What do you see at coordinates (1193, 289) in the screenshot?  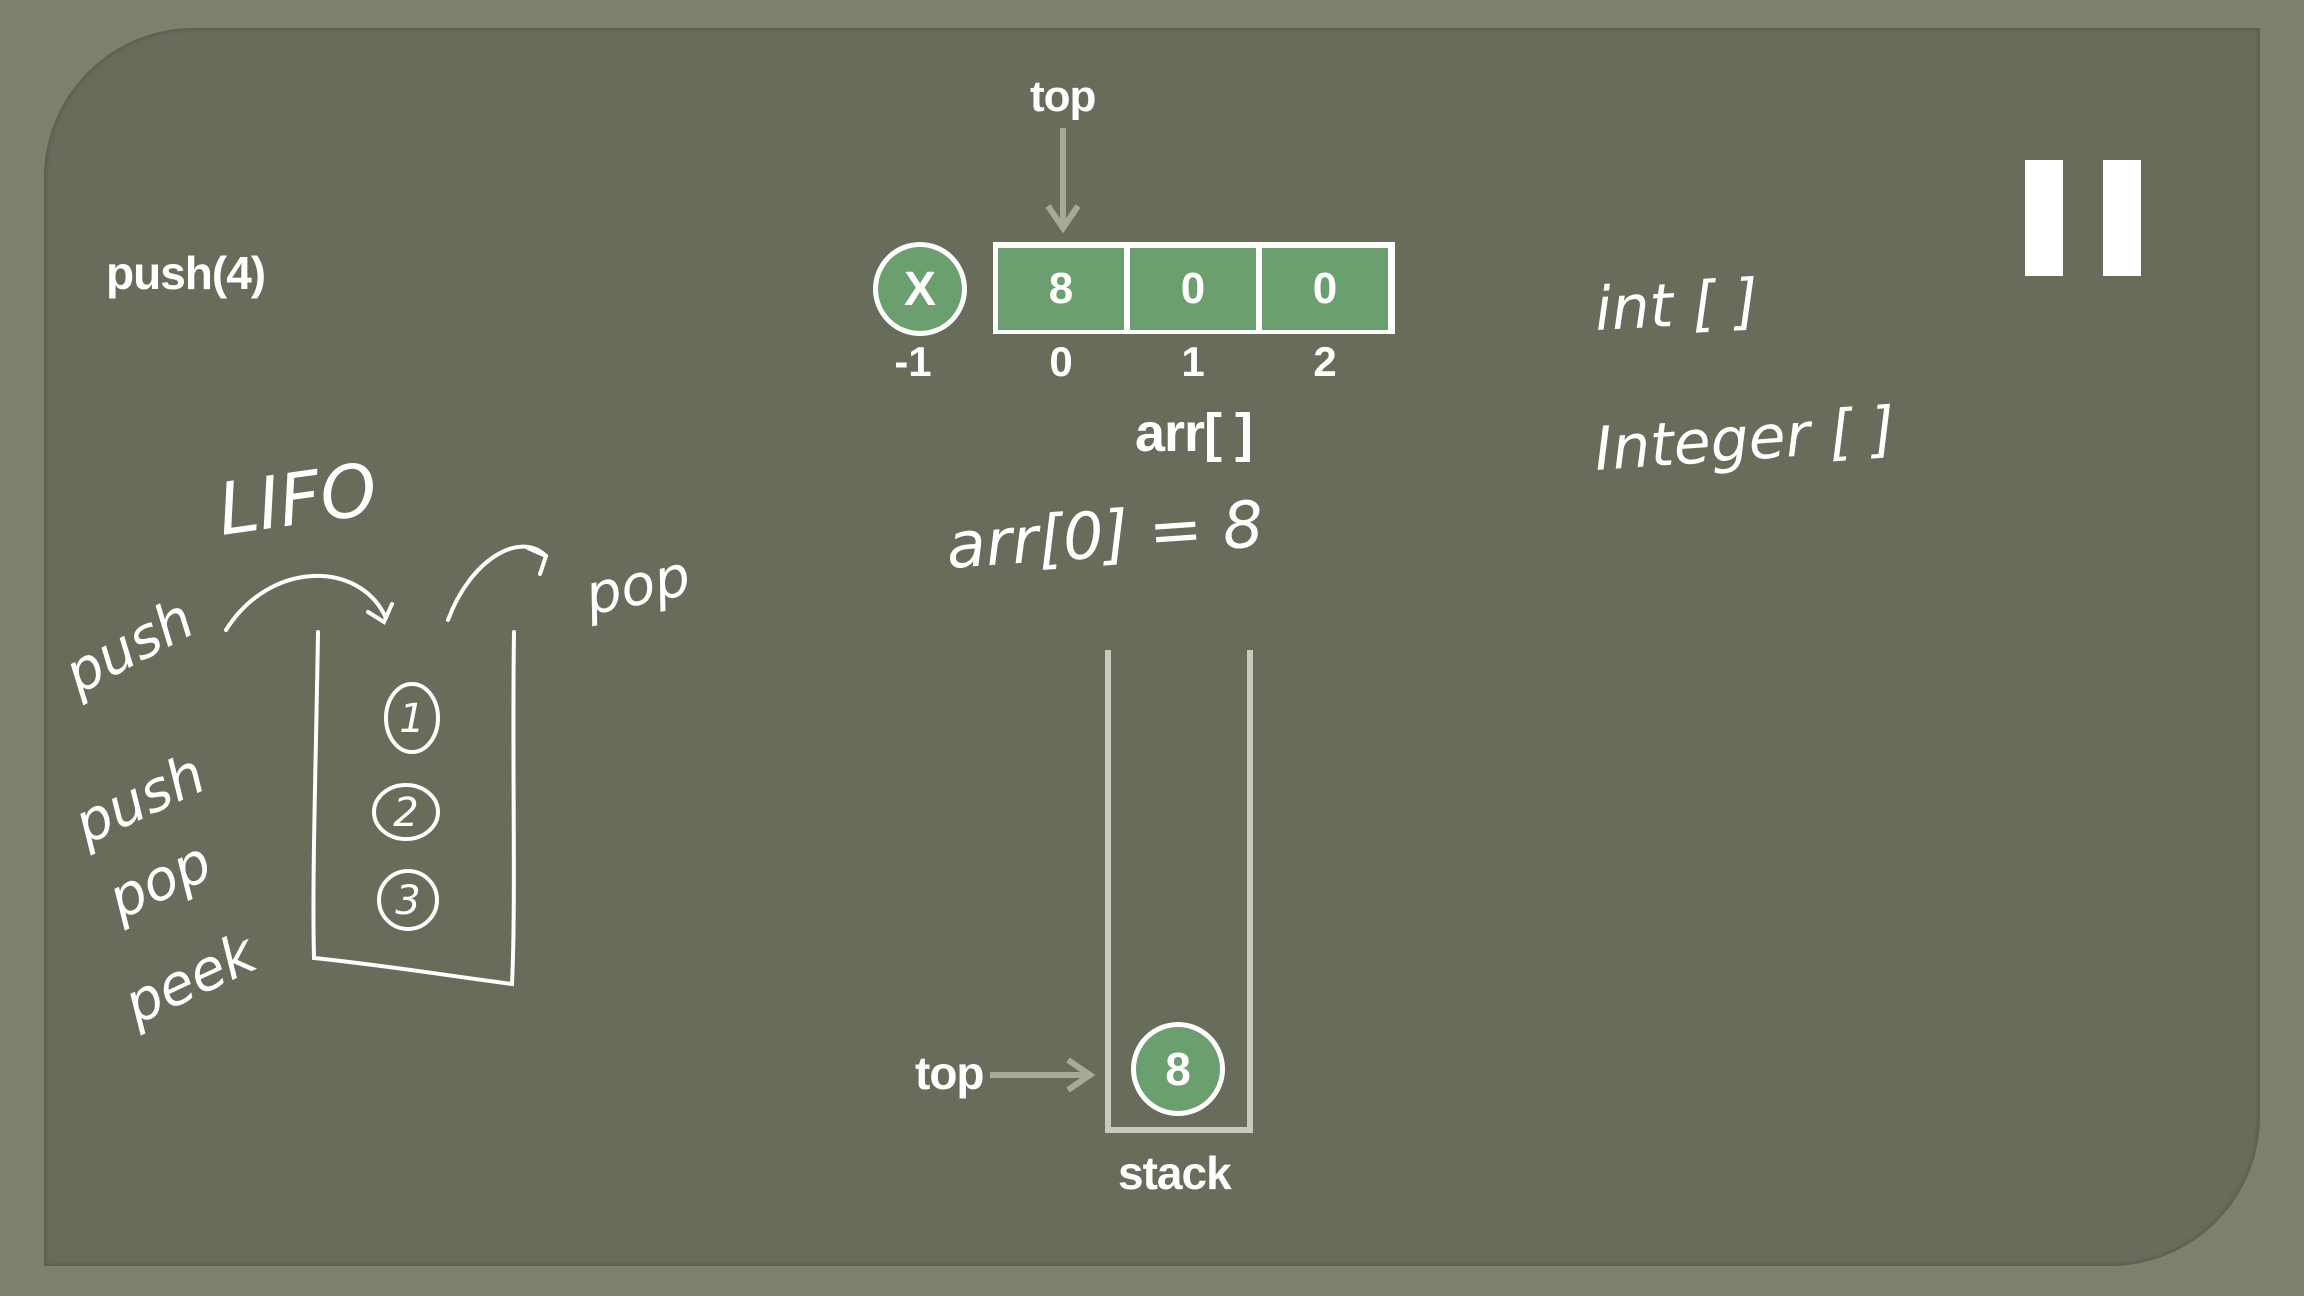 I see `array-cell-1: 0` at bounding box center [1193, 289].